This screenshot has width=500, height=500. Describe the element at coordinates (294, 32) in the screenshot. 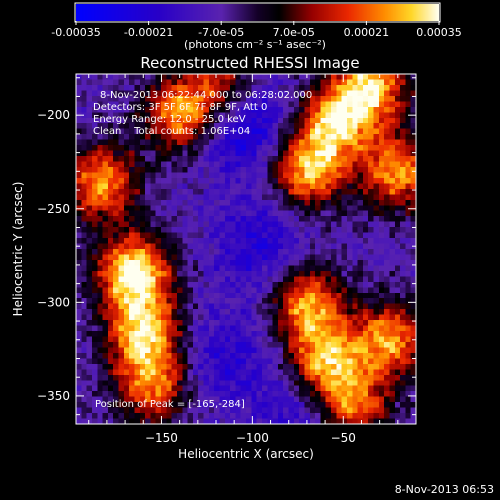

I see `colorbar-tick-label: 7.0e-05` at that location.